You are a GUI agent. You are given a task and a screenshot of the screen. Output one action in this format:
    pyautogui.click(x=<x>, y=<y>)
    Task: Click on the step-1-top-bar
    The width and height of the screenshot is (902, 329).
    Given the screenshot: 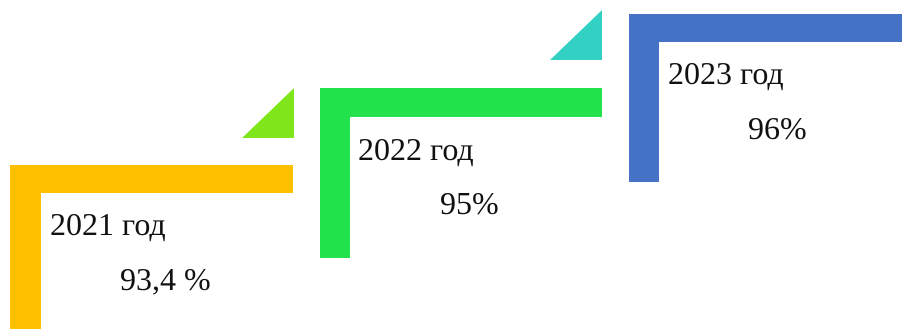 What is the action you would take?
    pyautogui.click(x=151, y=179)
    